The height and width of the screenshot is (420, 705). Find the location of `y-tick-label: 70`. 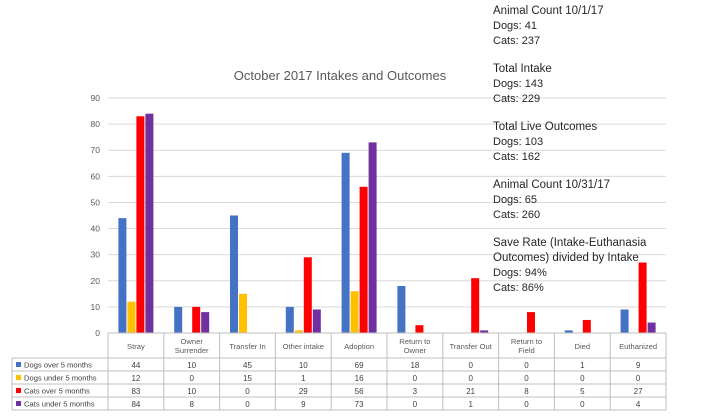

y-tick-label: 70 is located at coordinates (96, 150).